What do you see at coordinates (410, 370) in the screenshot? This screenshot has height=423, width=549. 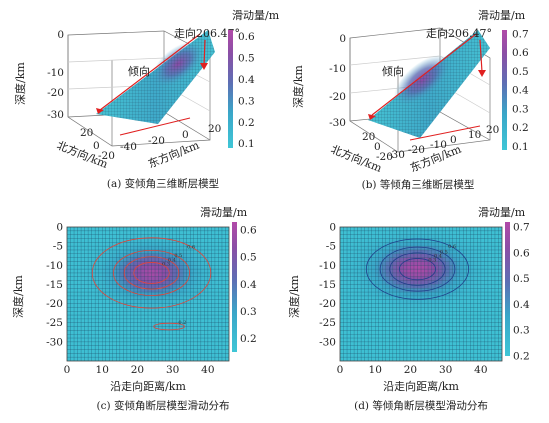 I see `panel-d-xtick: 20` at bounding box center [410, 370].